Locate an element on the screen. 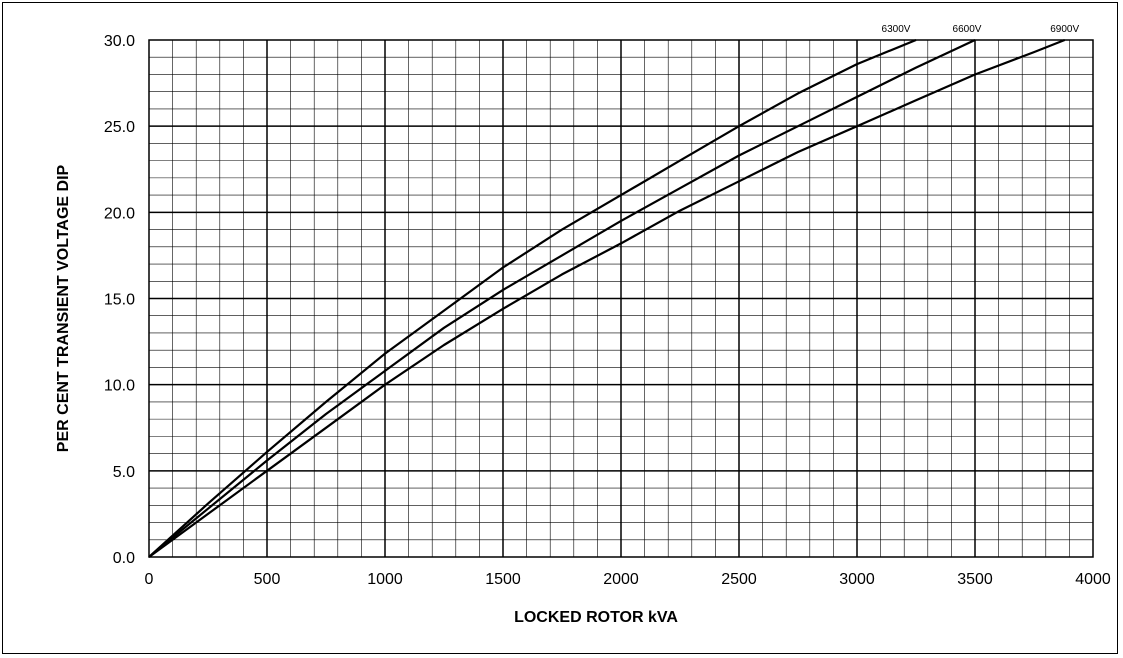  x-tick-label: 1000 is located at coordinates (385, 579).